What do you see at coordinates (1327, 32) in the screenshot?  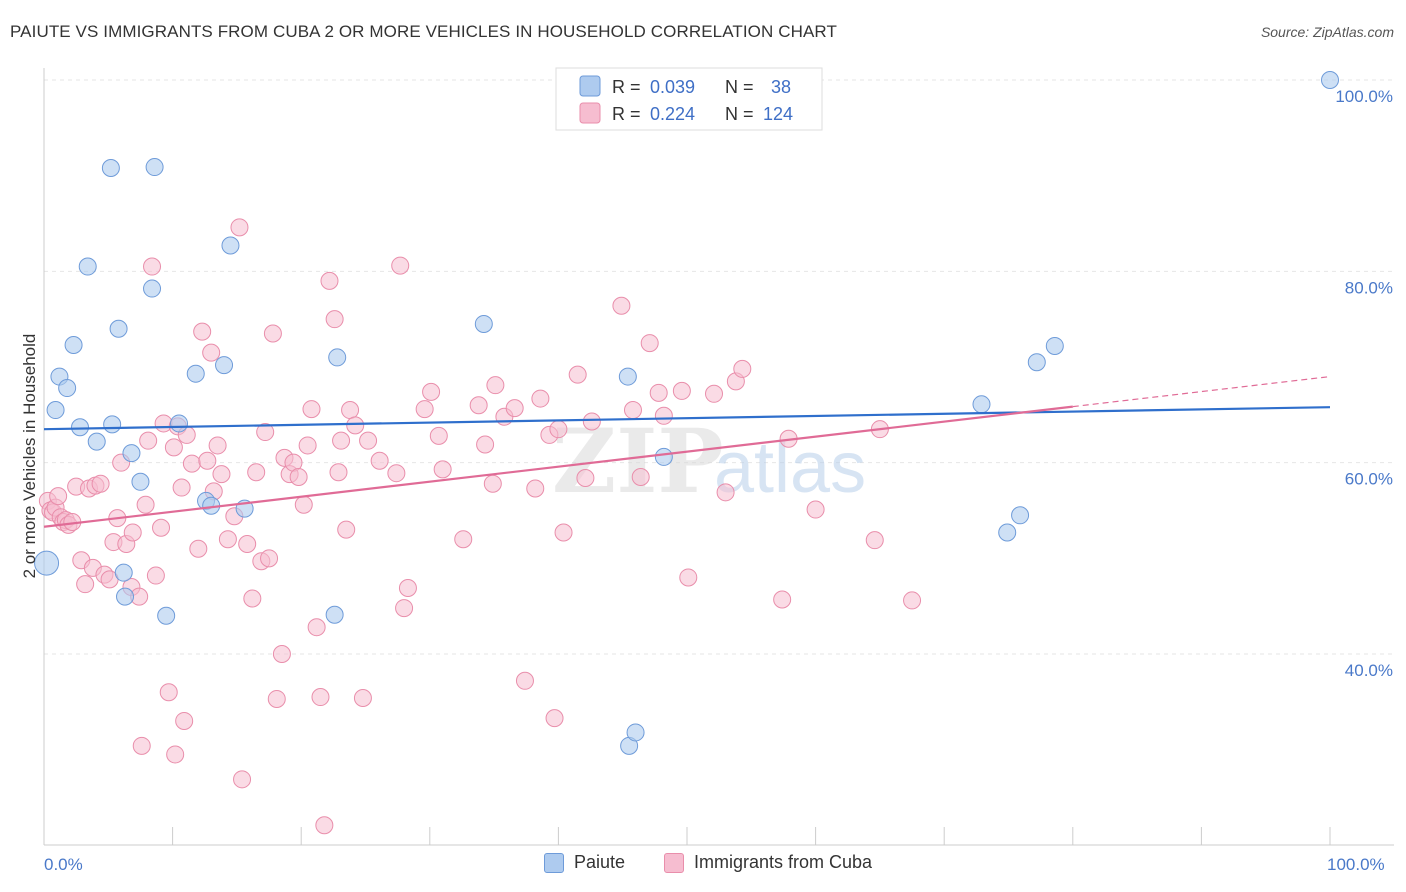 I see `source-label: Source: ZipAtlas.com` at bounding box center [1327, 32].